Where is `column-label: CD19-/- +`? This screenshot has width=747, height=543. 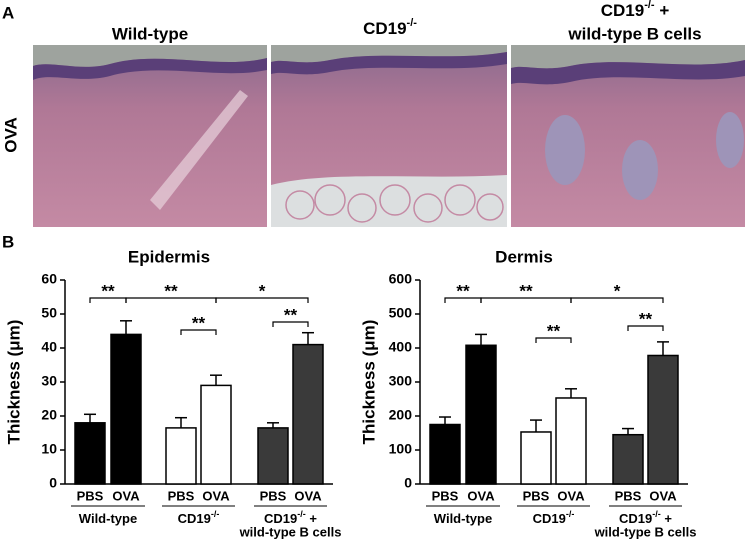
column-label: CD19-/- + is located at coordinates (635, 10).